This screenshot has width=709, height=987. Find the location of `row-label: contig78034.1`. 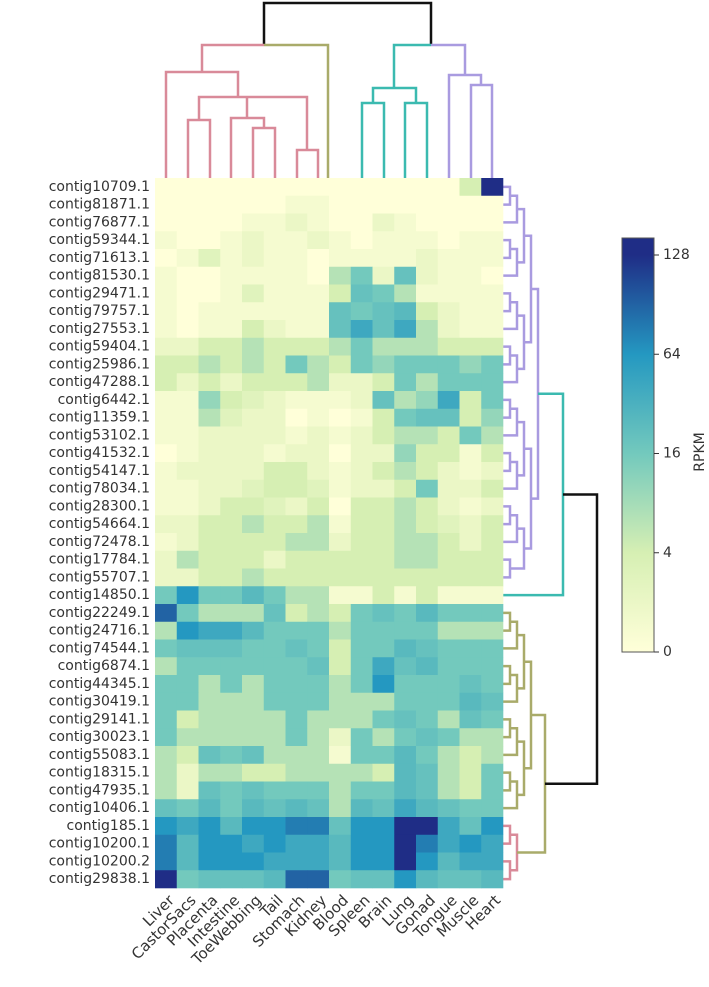

row-label: contig78034.1 is located at coordinates (99, 489).